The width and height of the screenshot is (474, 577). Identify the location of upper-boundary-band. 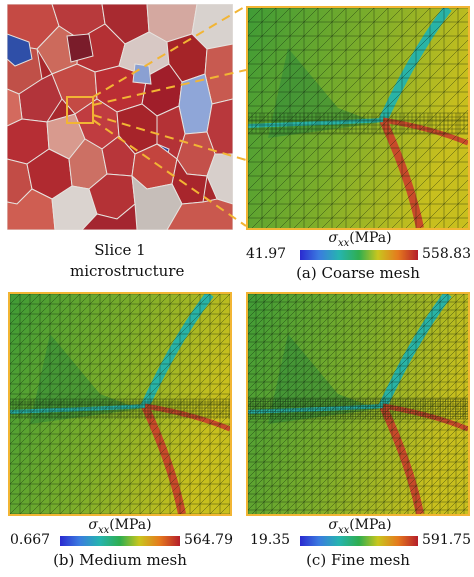
(415, 351).